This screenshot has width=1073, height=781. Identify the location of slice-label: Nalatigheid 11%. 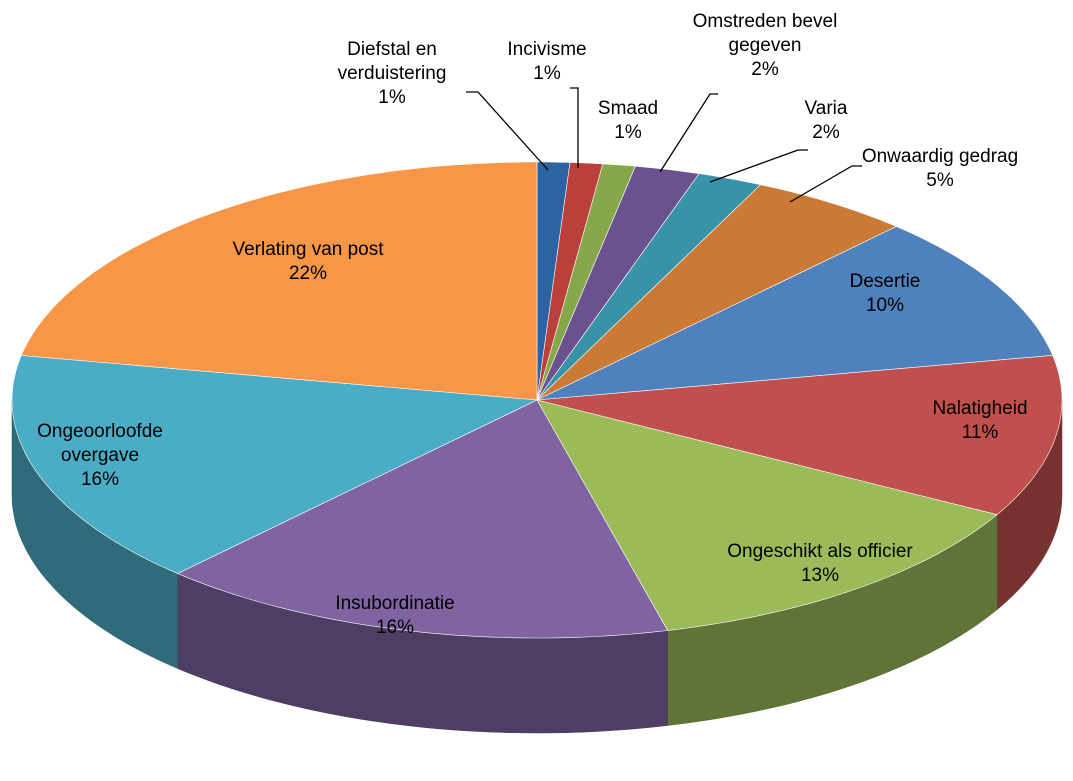
(980, 421).